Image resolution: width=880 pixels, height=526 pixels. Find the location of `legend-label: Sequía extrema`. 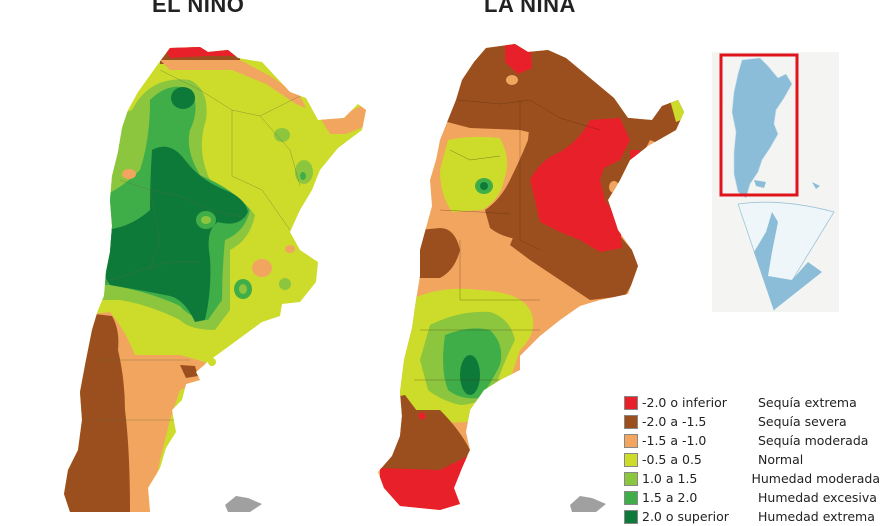

legend-label: Sequía extrema is located at coordinates (807, 402).